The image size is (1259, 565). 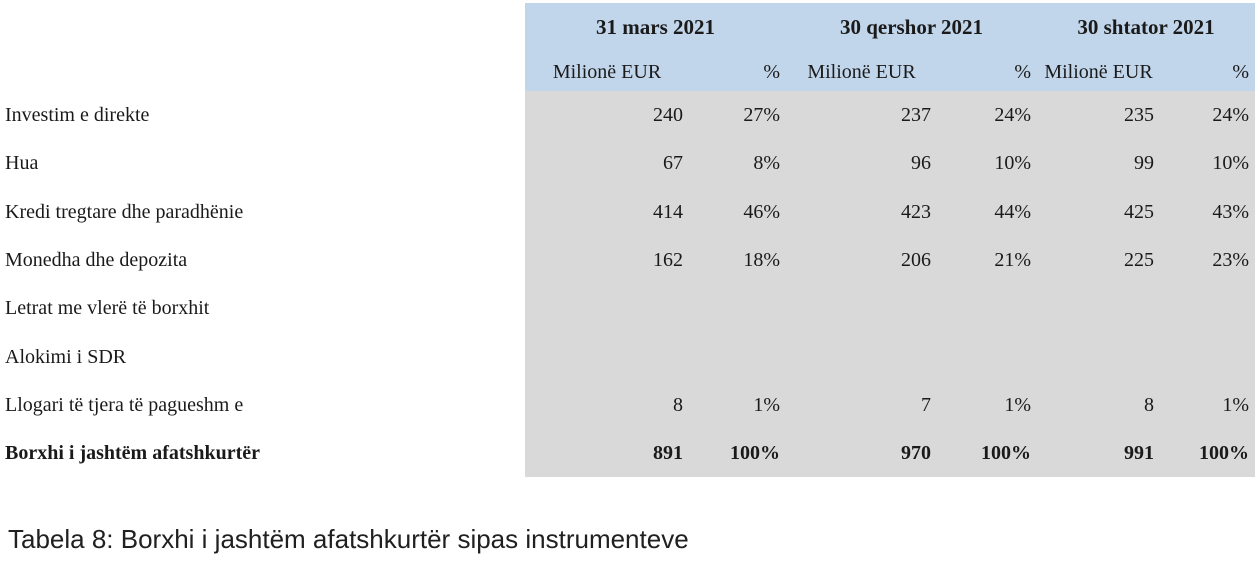 What do you see at coordinates (262, 405) in the screenshot?
I see `row-label: Llogari të tjera të pagueshm e` at bounding box center [262, 405].